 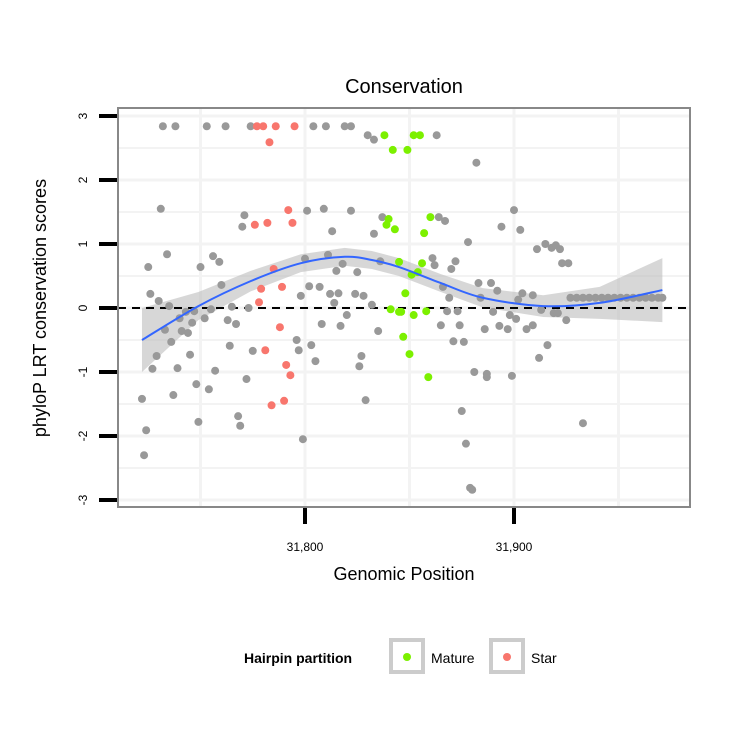 What do you see at coordinates (407, 657) in the screenshot?
I see `legend-mature-dot` at bounding box center [407, 657].